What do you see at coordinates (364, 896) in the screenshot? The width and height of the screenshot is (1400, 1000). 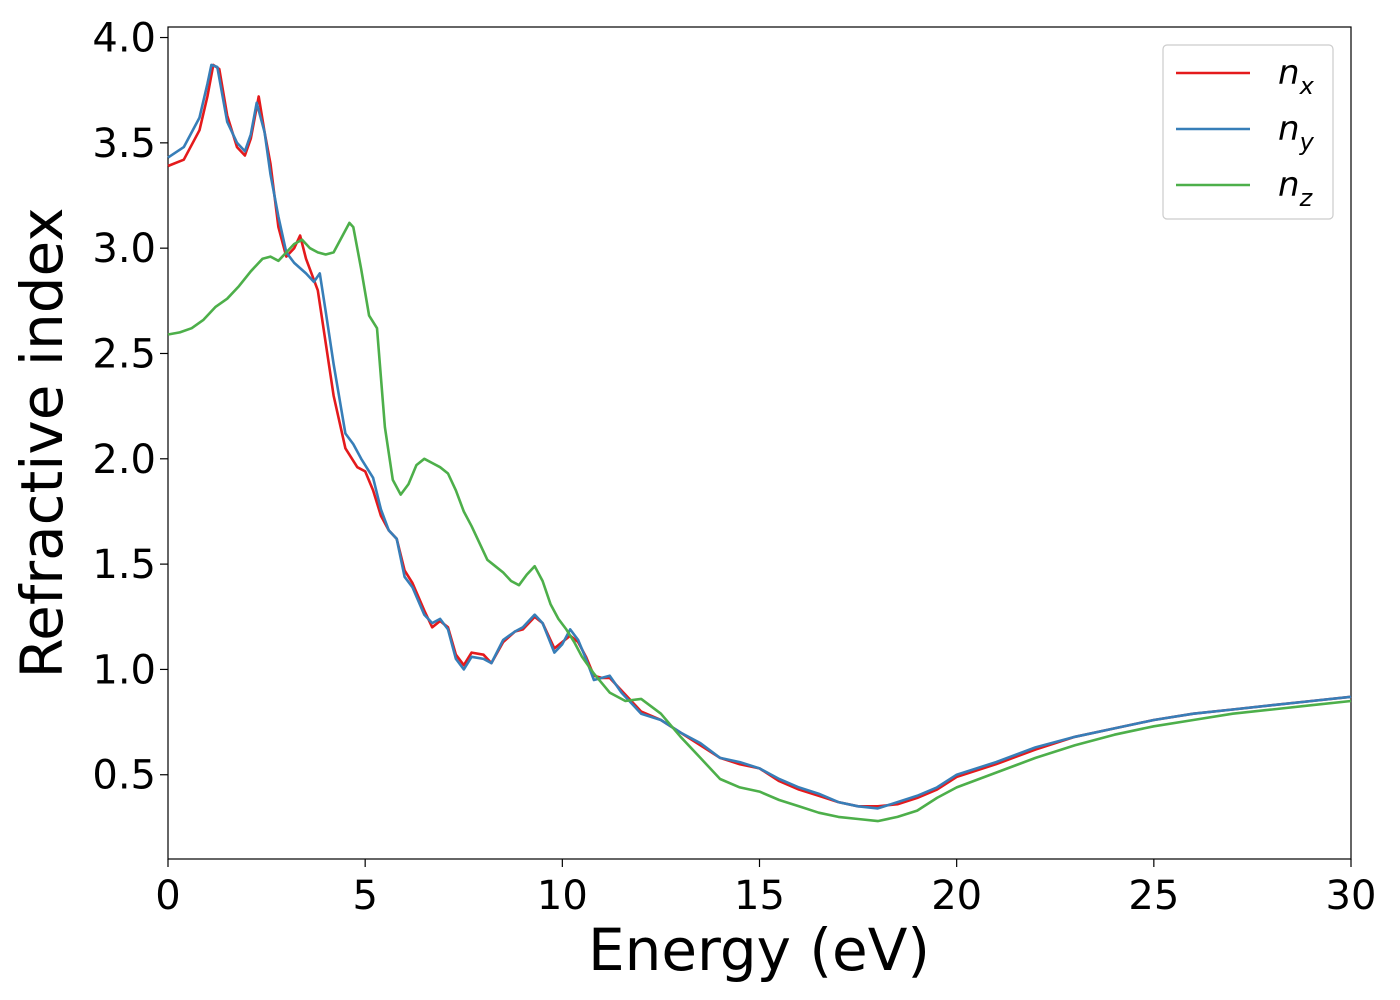 I see `x-tick-label: 5` at bounding box center [364, 896].